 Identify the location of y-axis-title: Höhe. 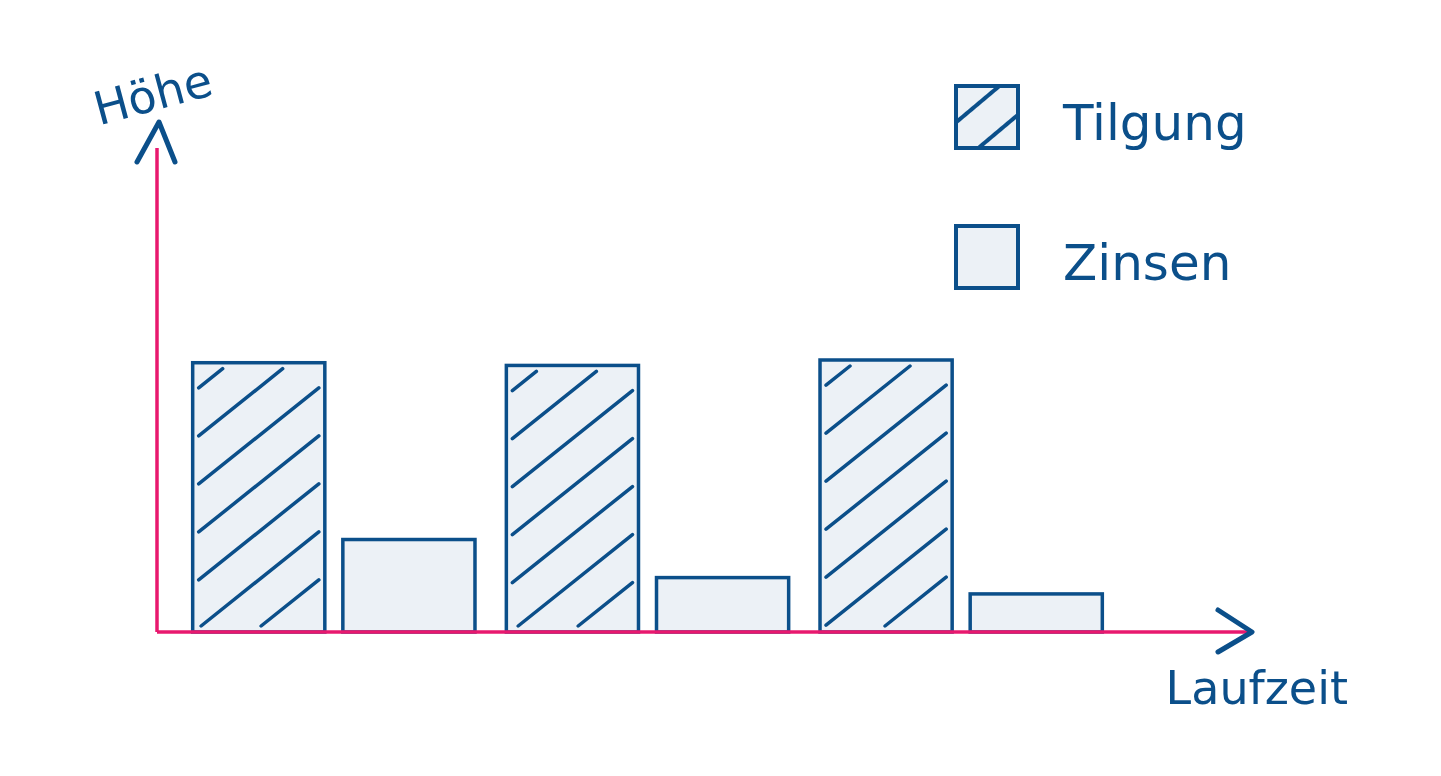
(152, 94).